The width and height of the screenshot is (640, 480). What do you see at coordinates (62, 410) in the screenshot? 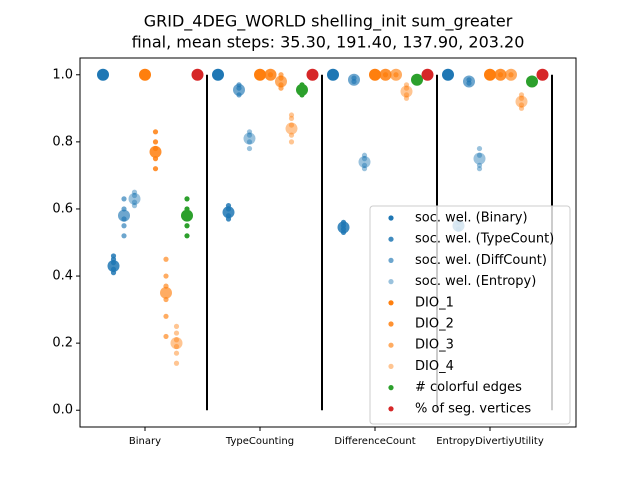
I see `y-tick-label: 0.0` at bounding box center [62, 410].